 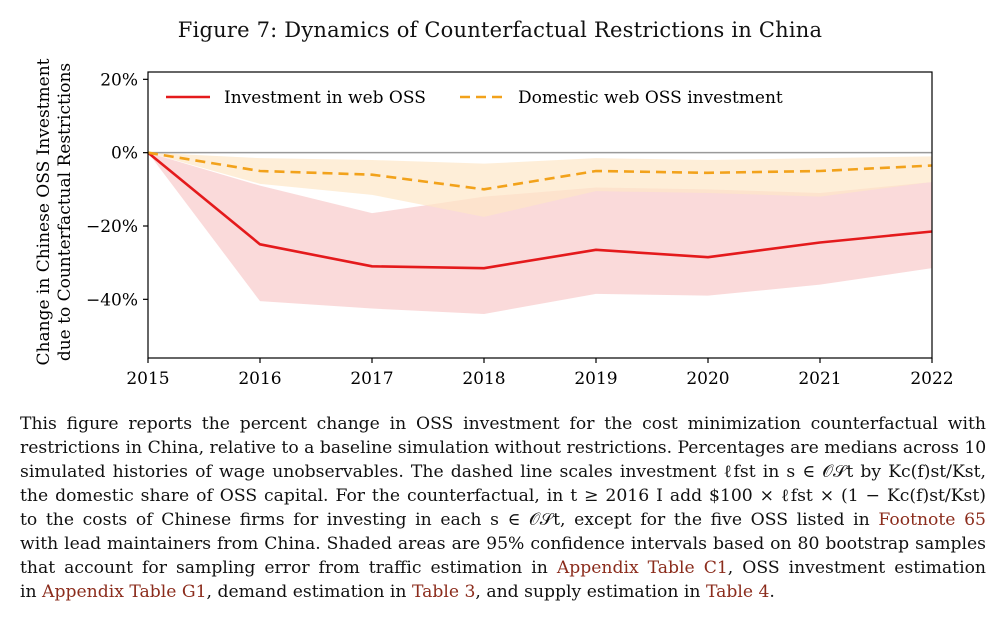 What do you see at coordinates (932, 520) in the screenshot?
I see `footnote-65-link: Footnote 65` at bounding box center [932, 520].